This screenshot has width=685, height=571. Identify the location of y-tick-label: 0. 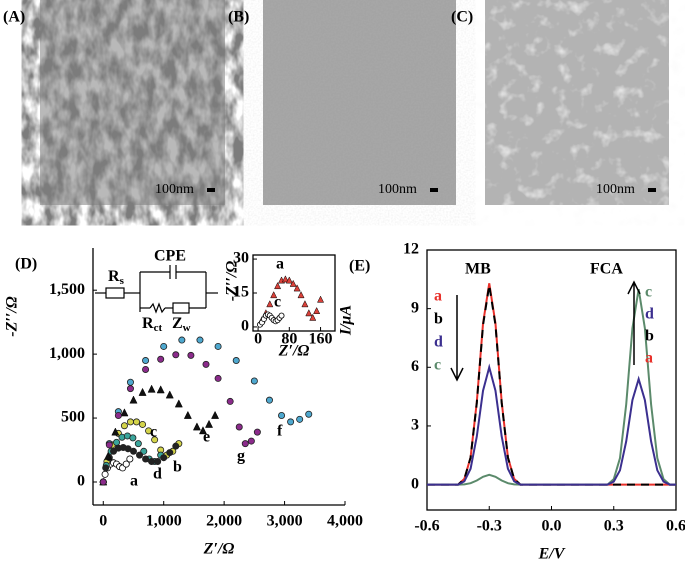
(81, 481).